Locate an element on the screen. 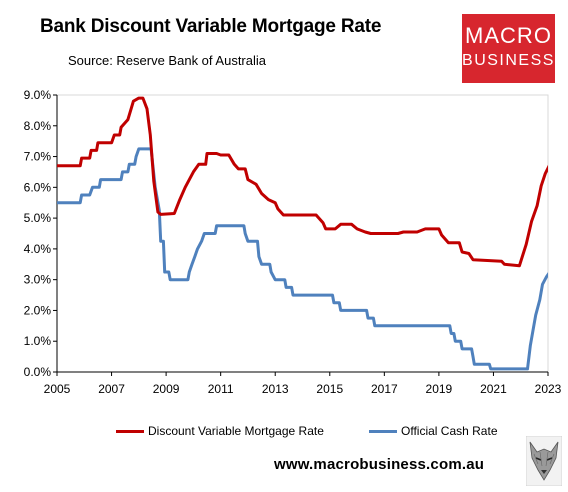 This screenshot has width=568, height=492. x-tick-label: 2015 is located at coordinates (329, 389).